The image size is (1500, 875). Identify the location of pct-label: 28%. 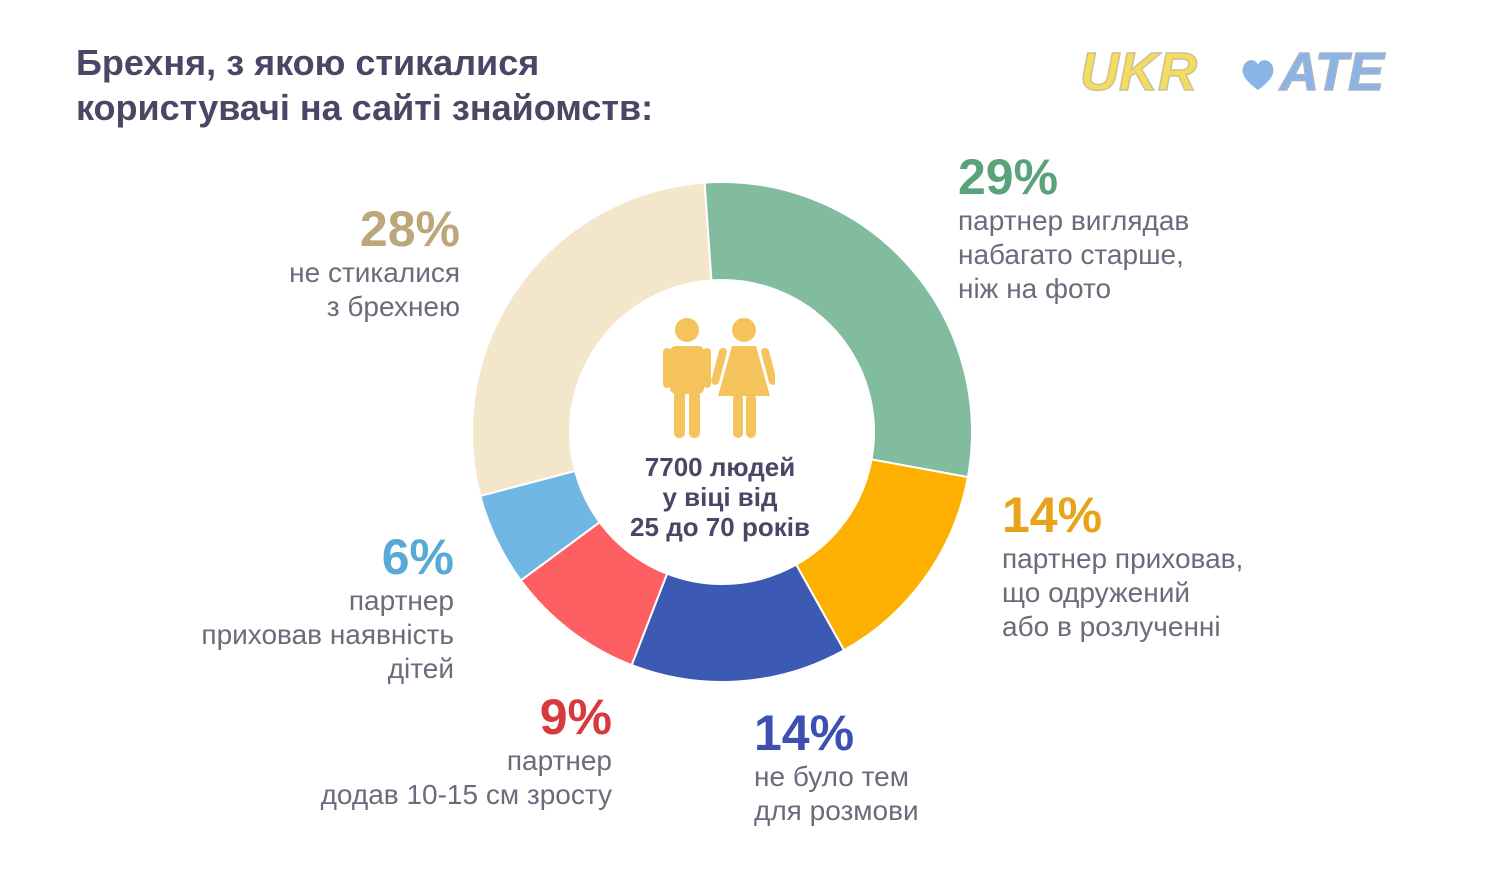
(409, 229).